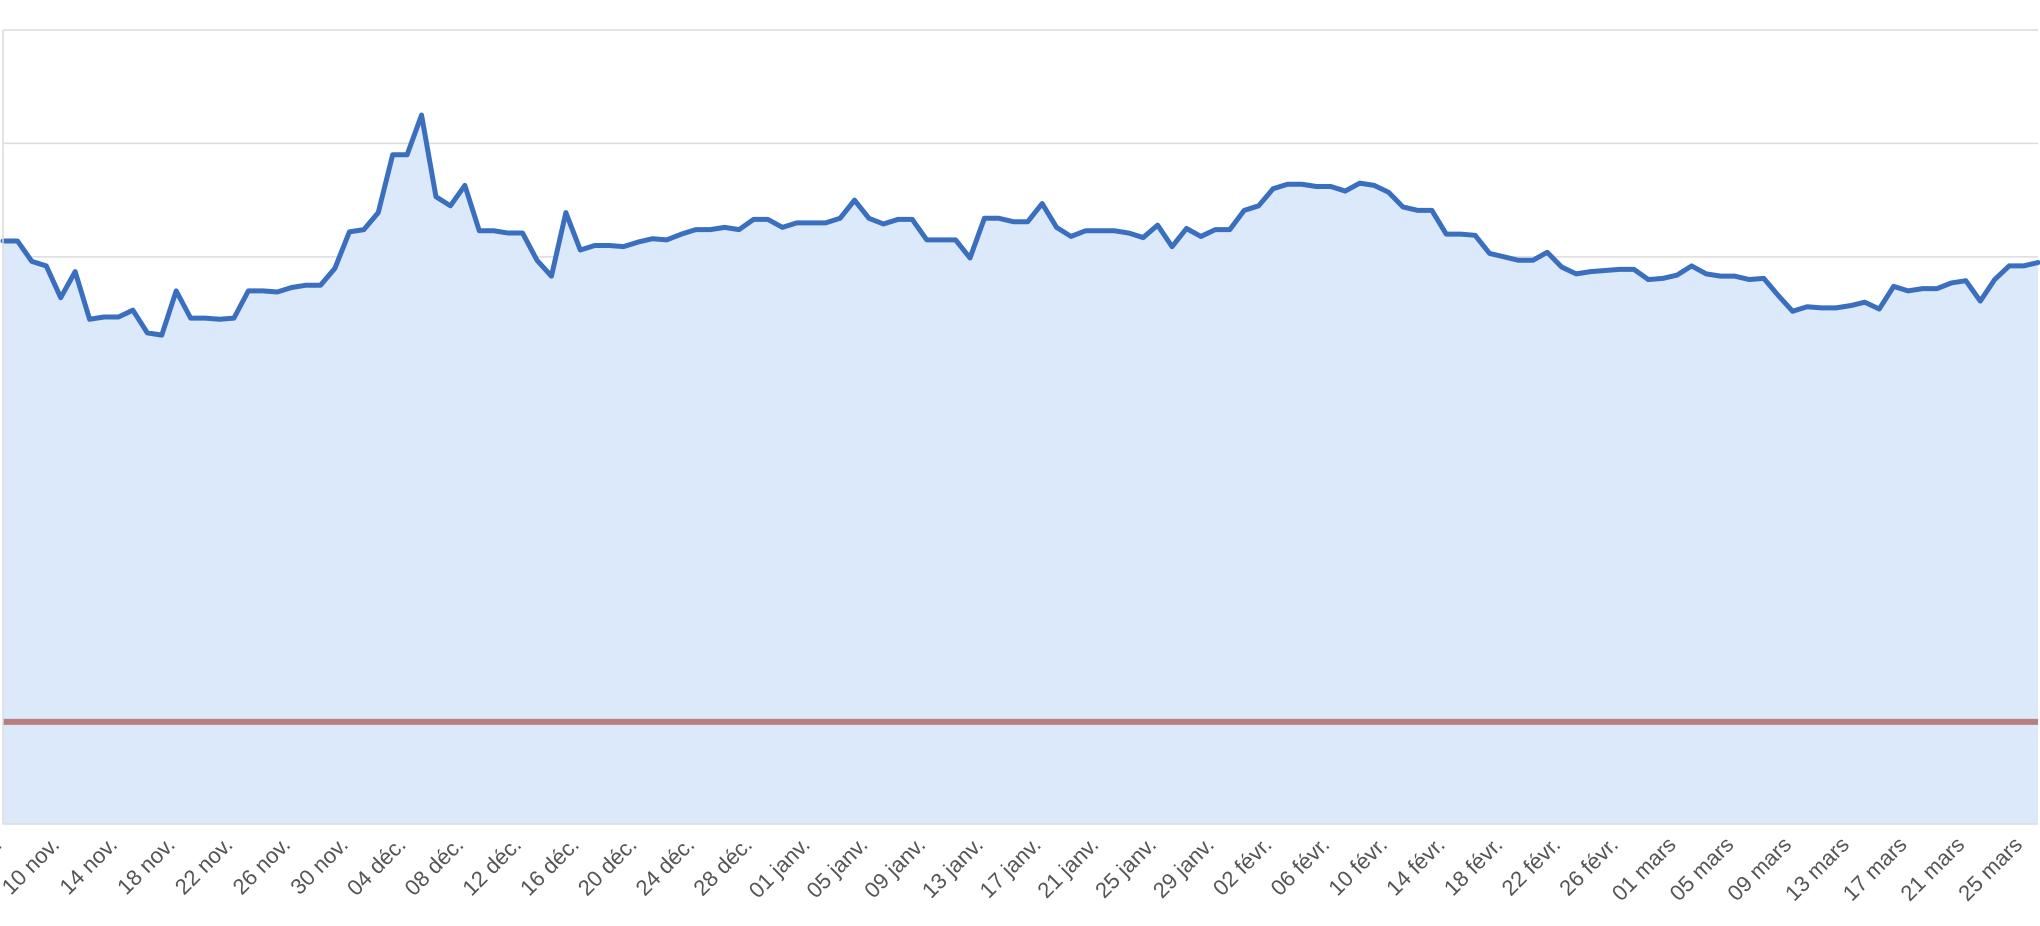 Image resolution: width=2040 pixels, height=926 pixels. What do you see at coordinates (204, 866) in the screenshot?
I see `x-tick-label: 22 nov.` at bounding box center [204, 866].